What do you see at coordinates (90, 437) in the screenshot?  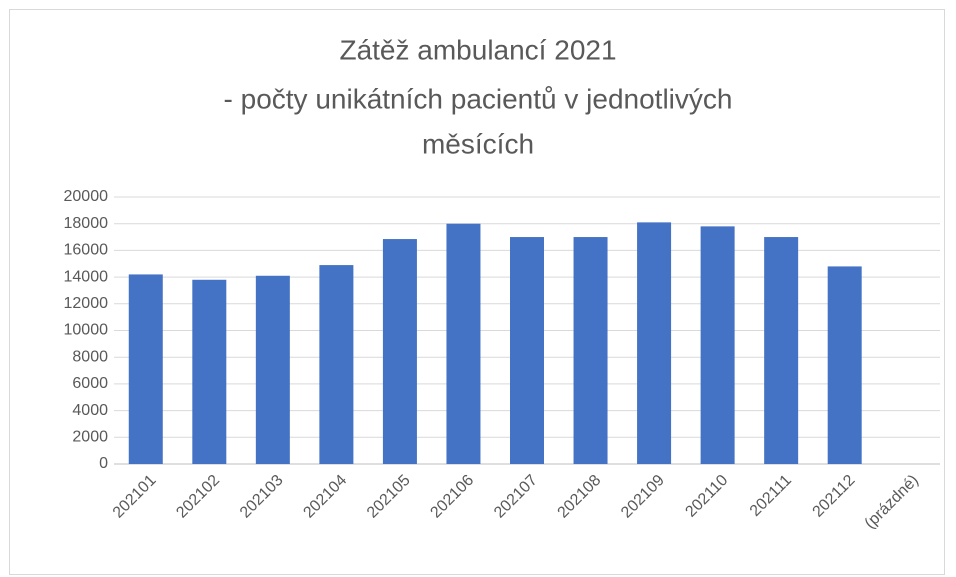 I see `y-tick-label: 2000` at bounding box center [90, 437].